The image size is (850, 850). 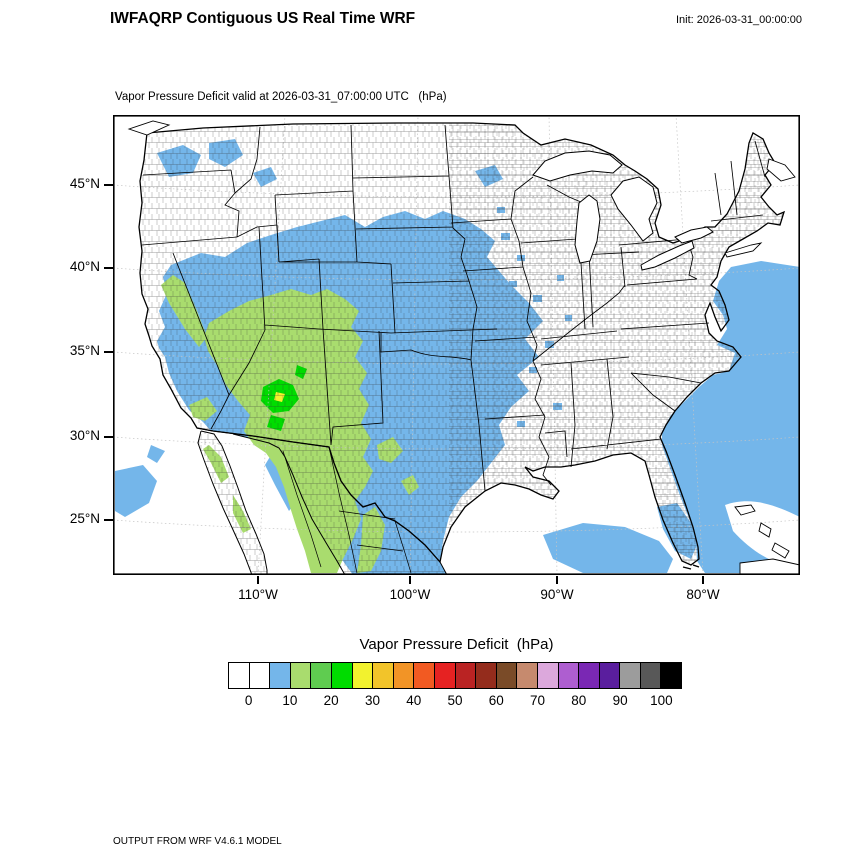 I want to click on colorbar-tick-label: 100, so click(x=661, y=700).